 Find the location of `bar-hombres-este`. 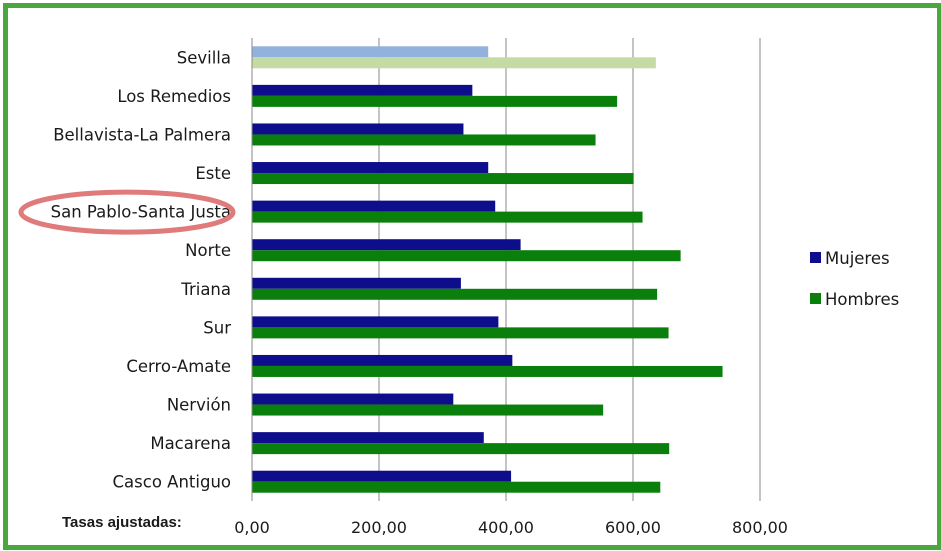

bar-hombres-este is located at coordinates (443, 179).